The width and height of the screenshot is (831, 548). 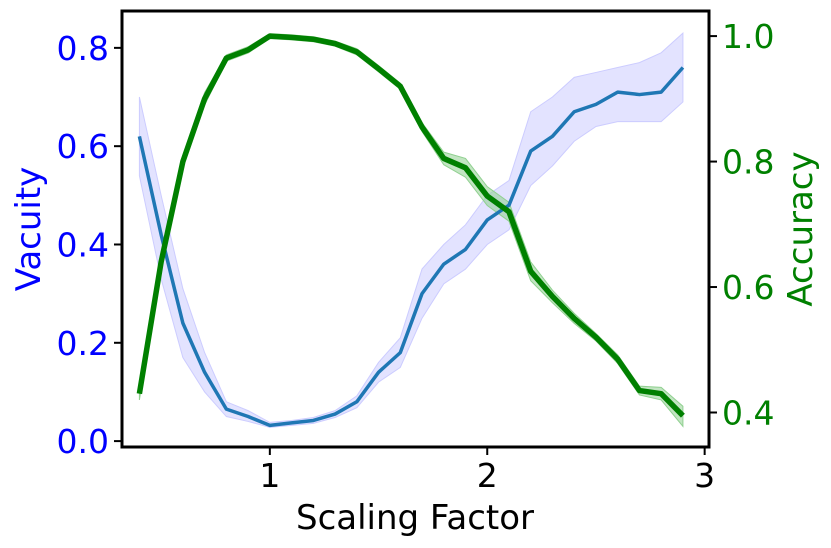 What do you see at coordinates (801, 228) in the screenshot?
I see `y-axis-right-label: Accuracy` at bounding box center [801, 228].